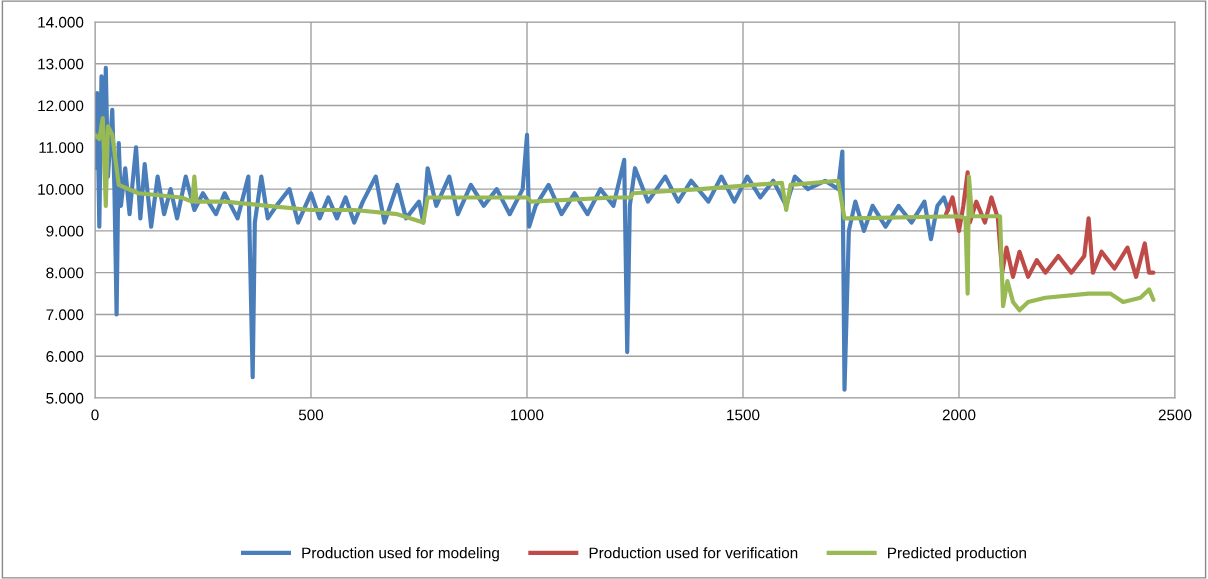 The height and width of the screenshot is (579, 1208). Describe the element at coordinates (65, 398) in the screenshot. I see `y-tick-label: 5.000` at that location.